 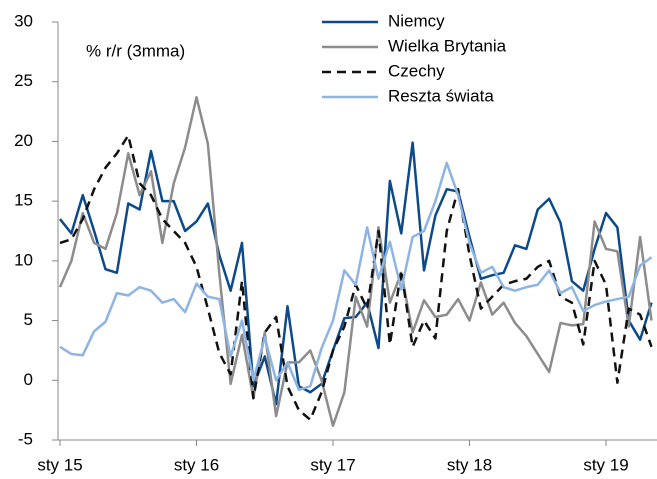 I want to click on y-tick-label: 15, so click(x=23, y=200).